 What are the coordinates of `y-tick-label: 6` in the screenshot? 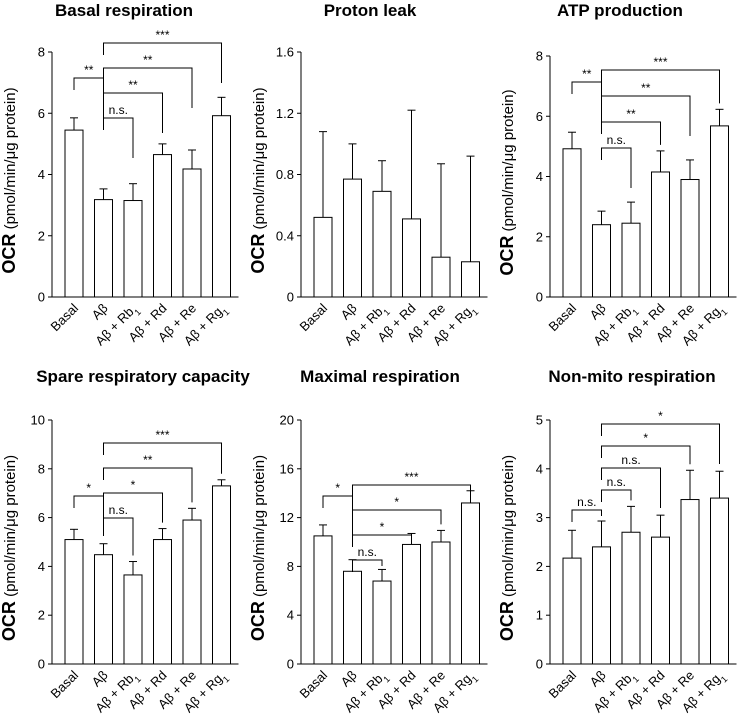 It's located at (539, 116).